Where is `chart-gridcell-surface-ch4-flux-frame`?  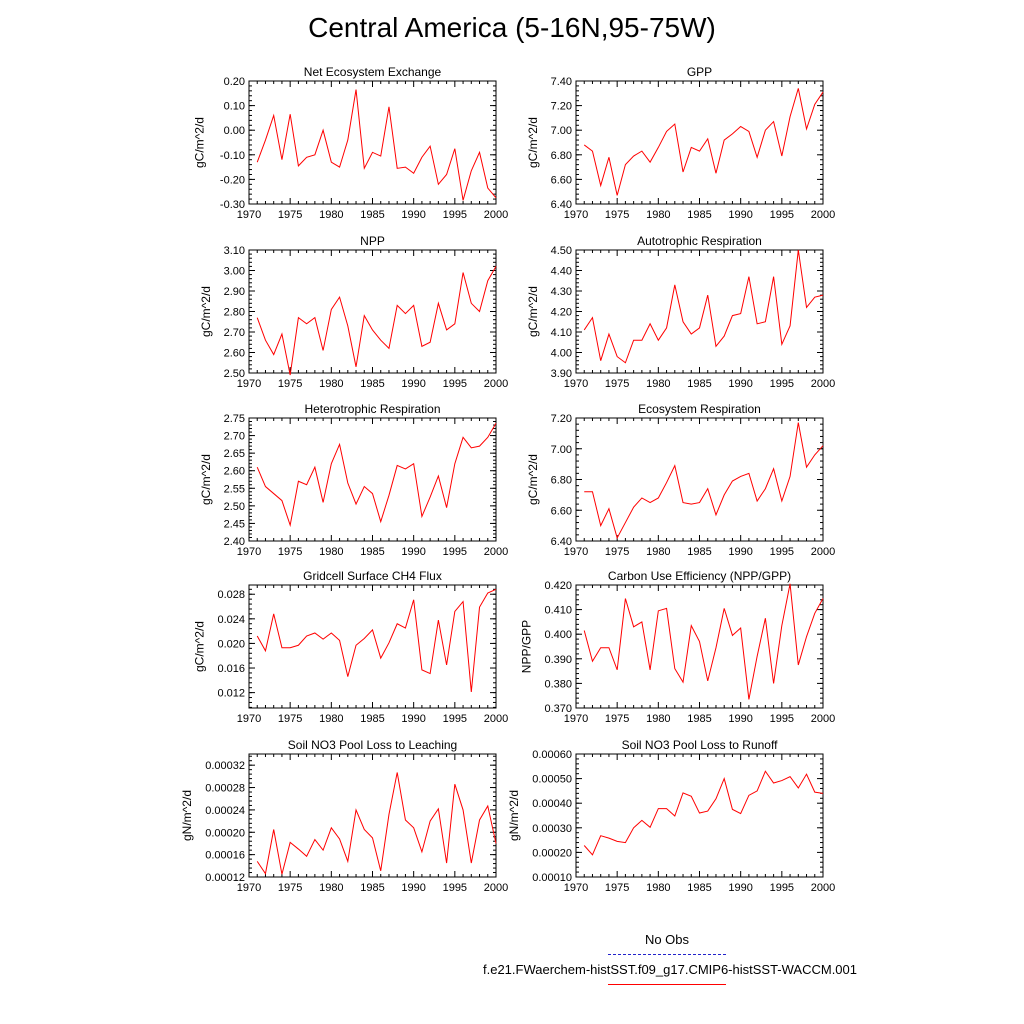
chart-gridcell-surface-ch4-flux-frame is located at coordinates (372, 646).